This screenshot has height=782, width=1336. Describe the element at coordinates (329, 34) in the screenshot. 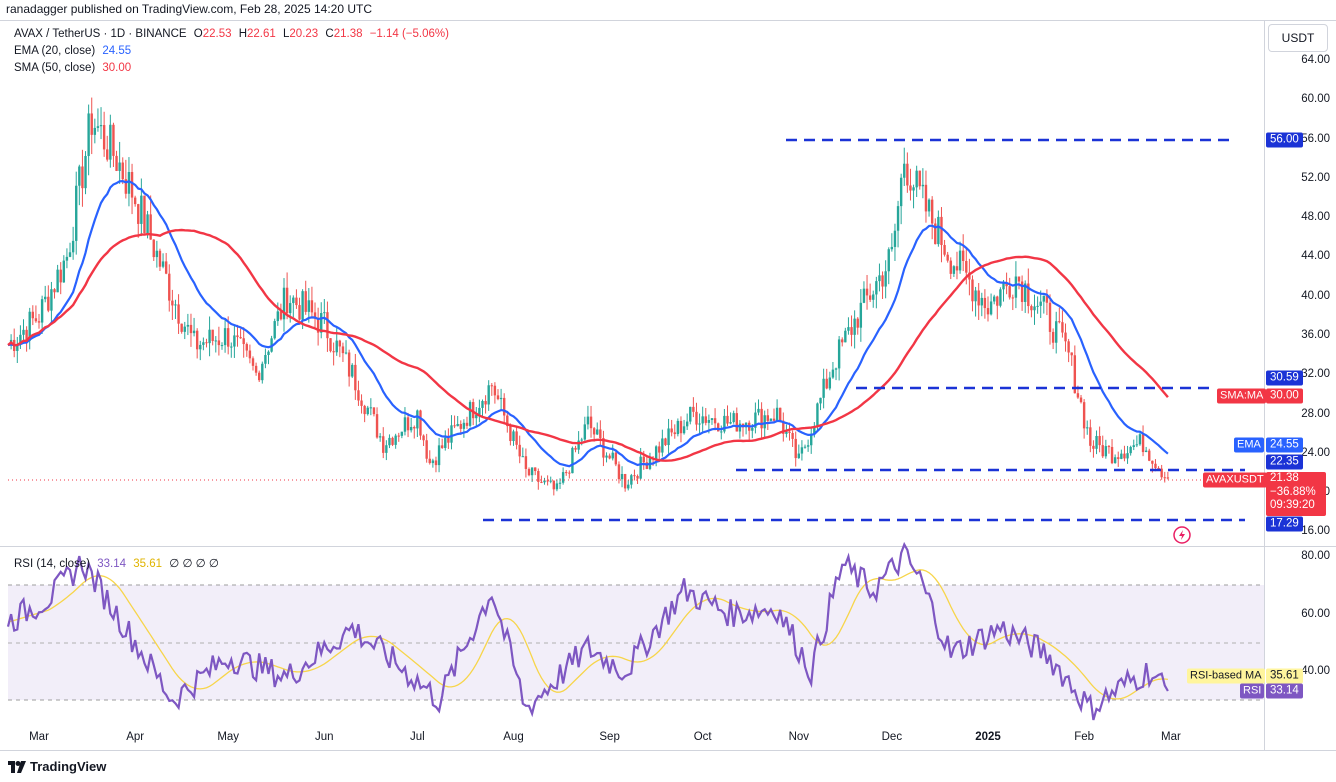

I see `close-label: C` at that location.